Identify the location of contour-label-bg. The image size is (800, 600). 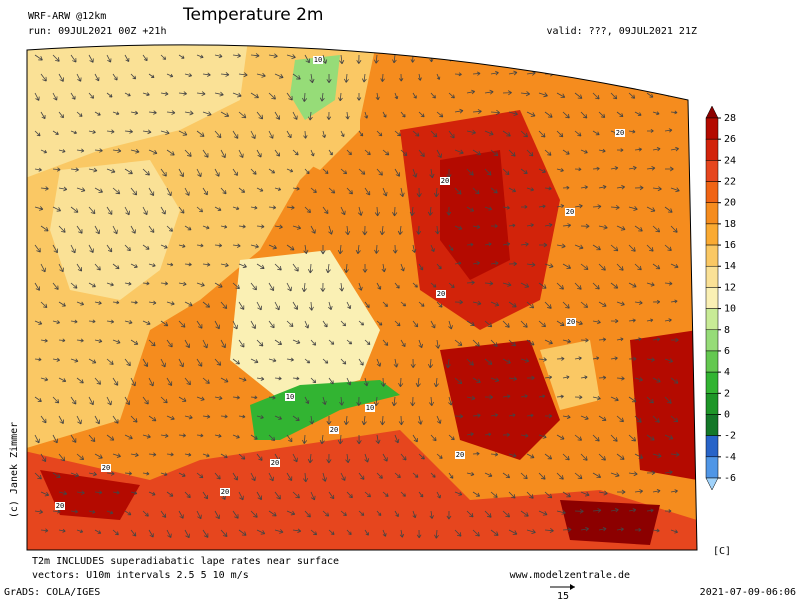
(370, 408).